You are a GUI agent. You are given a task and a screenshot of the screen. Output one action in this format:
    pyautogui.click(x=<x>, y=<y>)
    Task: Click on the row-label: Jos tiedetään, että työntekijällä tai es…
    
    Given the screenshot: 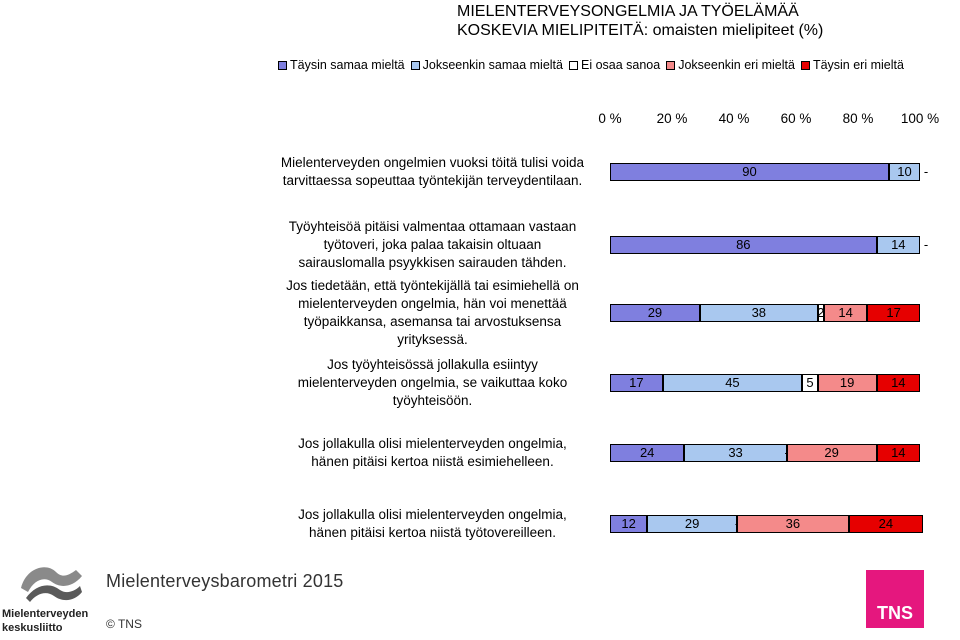 What is the action you would take?
    pyautogui.click(x=432, y=313)
    